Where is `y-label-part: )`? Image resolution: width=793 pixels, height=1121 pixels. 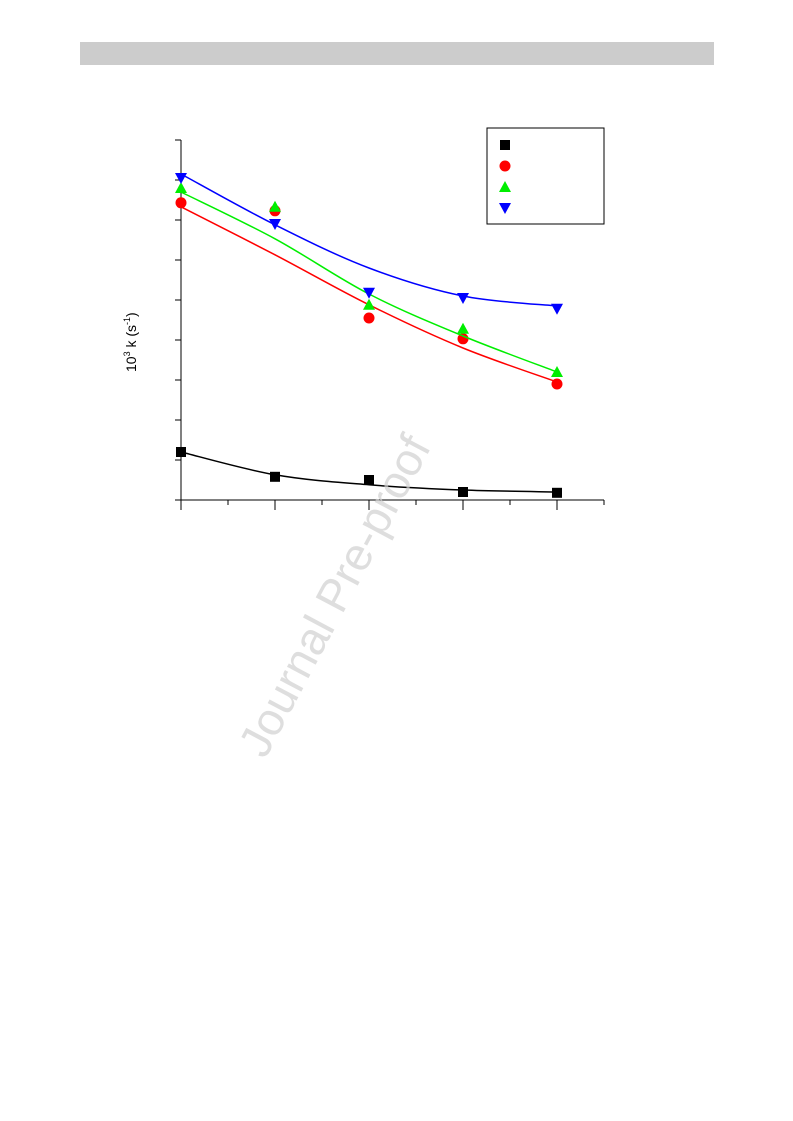
y-label-part: ) is located at coordinates (131, 314).